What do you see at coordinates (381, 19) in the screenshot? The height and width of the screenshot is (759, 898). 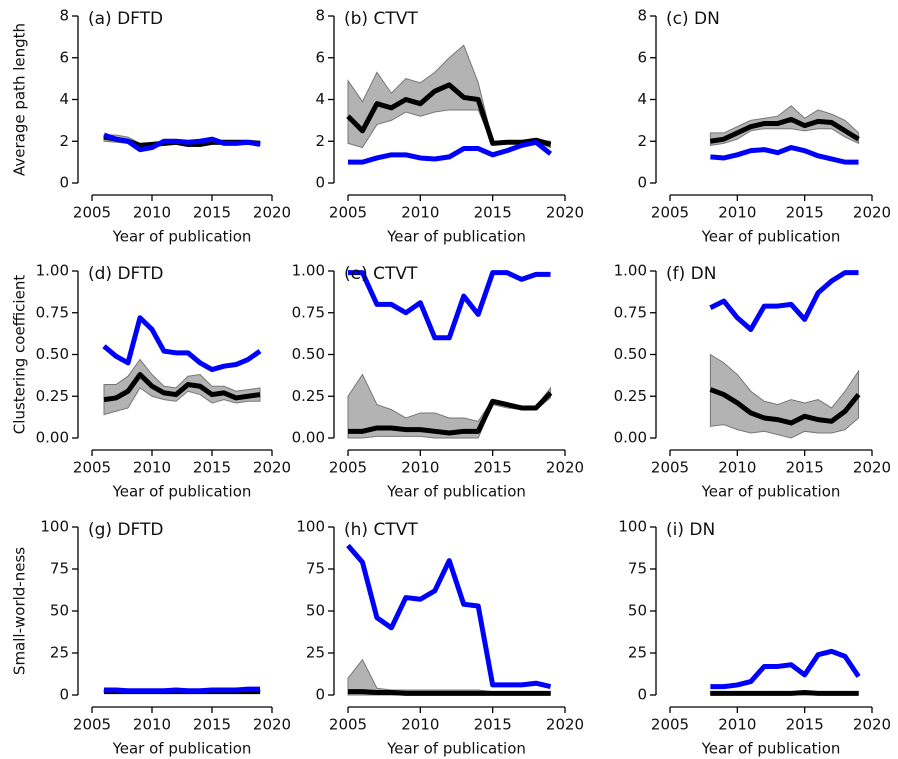 I see `panel-title: (b) CTVT` at bounding box center [381, 19].